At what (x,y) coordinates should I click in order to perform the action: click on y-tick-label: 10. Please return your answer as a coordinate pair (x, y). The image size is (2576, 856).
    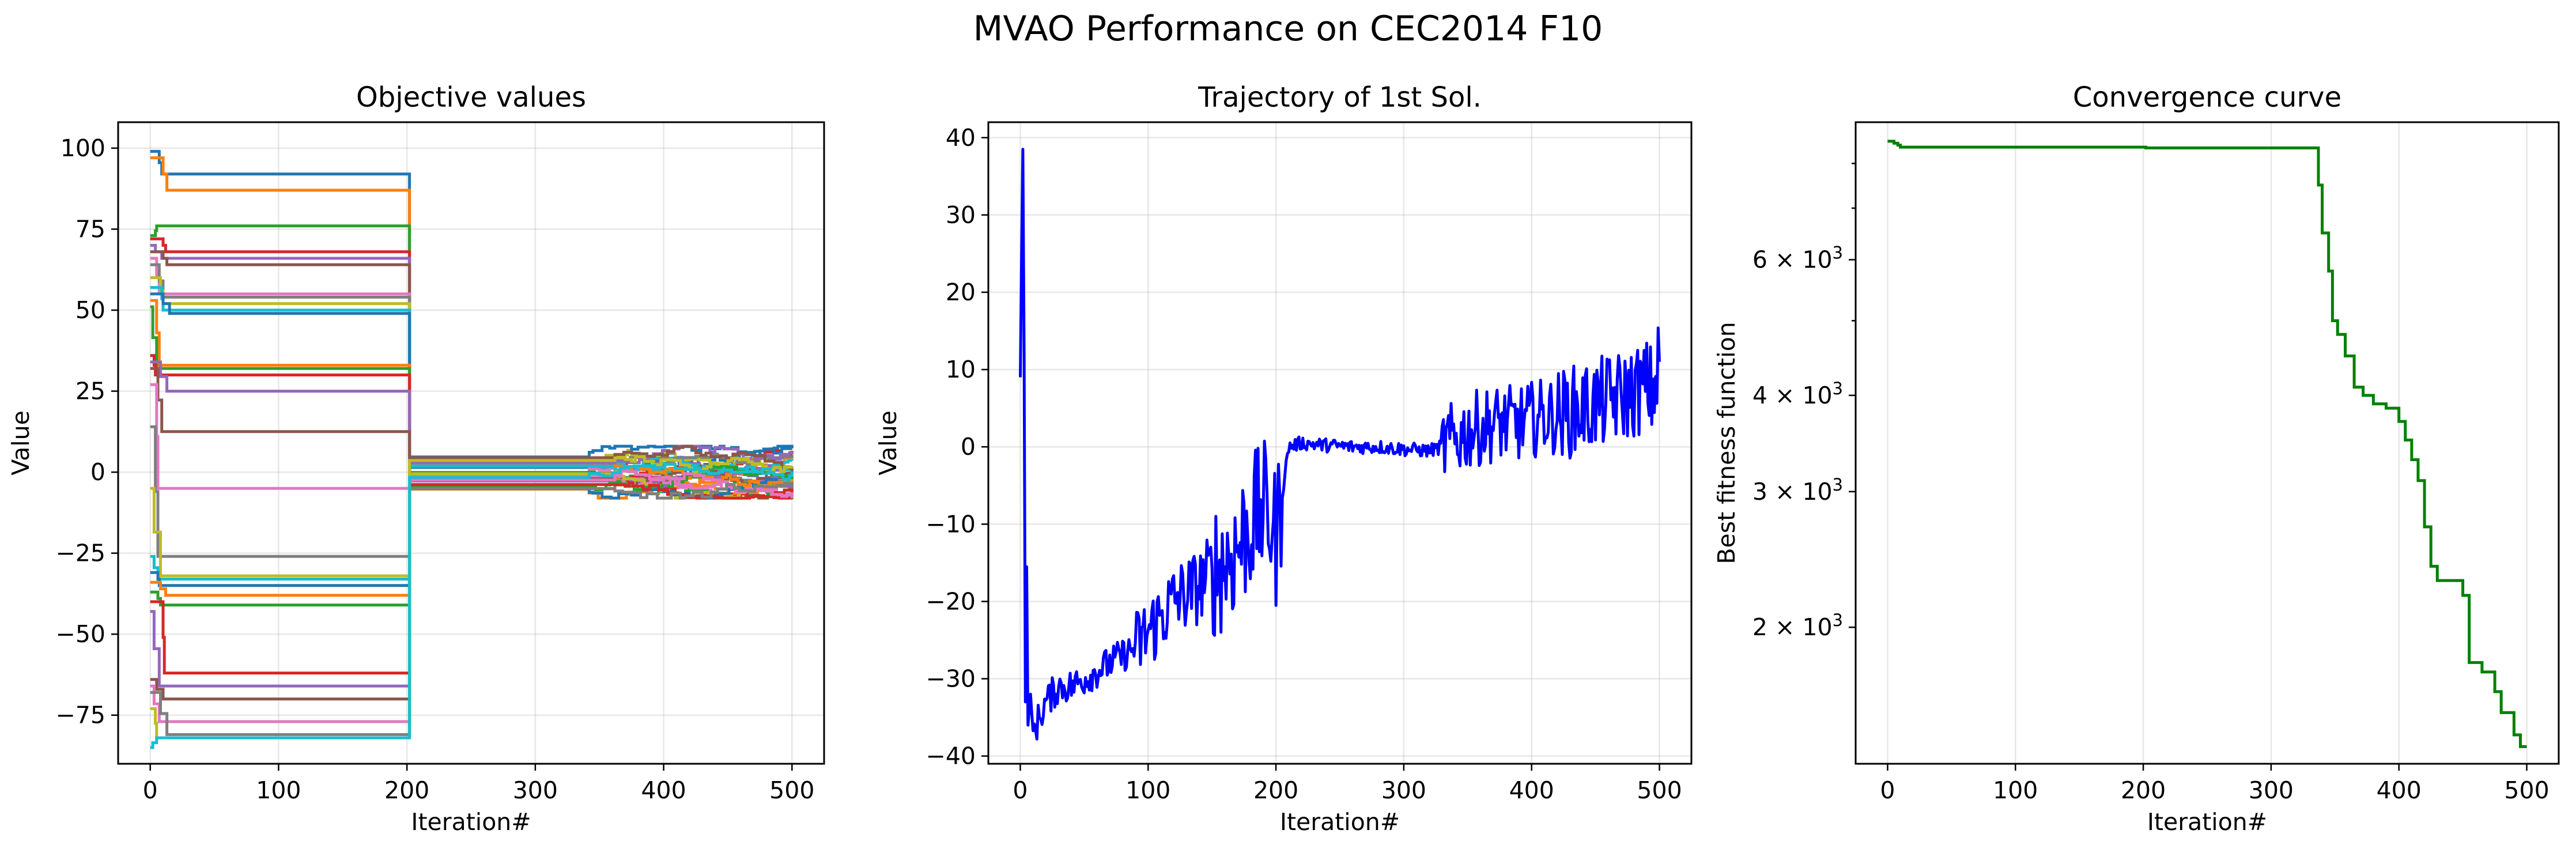
    Looking at the image, I should click on (961, 369).